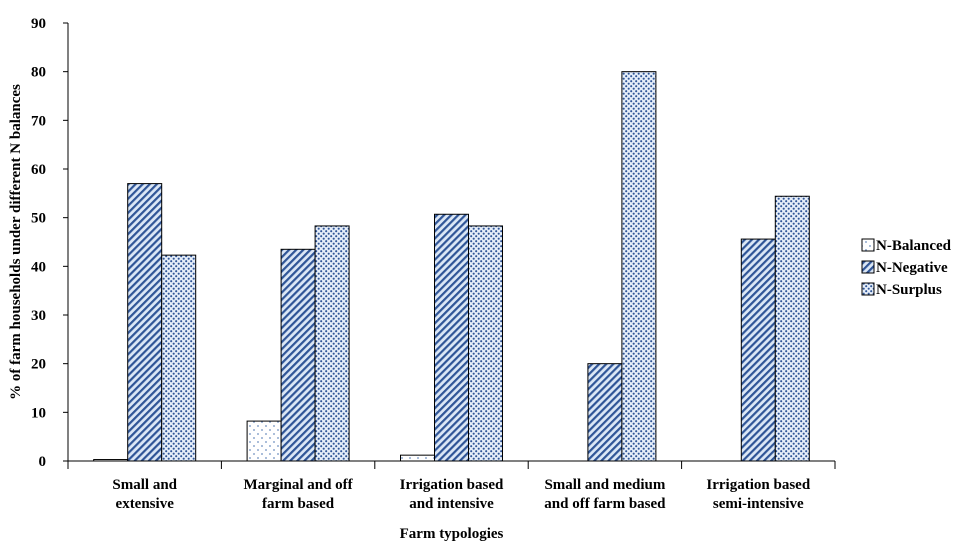 The height and width of the screenshot is (543, 973). Describe the element at coordinates (909, 290) in the screenshot. I see `legend-label-n-surplus: N-Surplus` at that location.